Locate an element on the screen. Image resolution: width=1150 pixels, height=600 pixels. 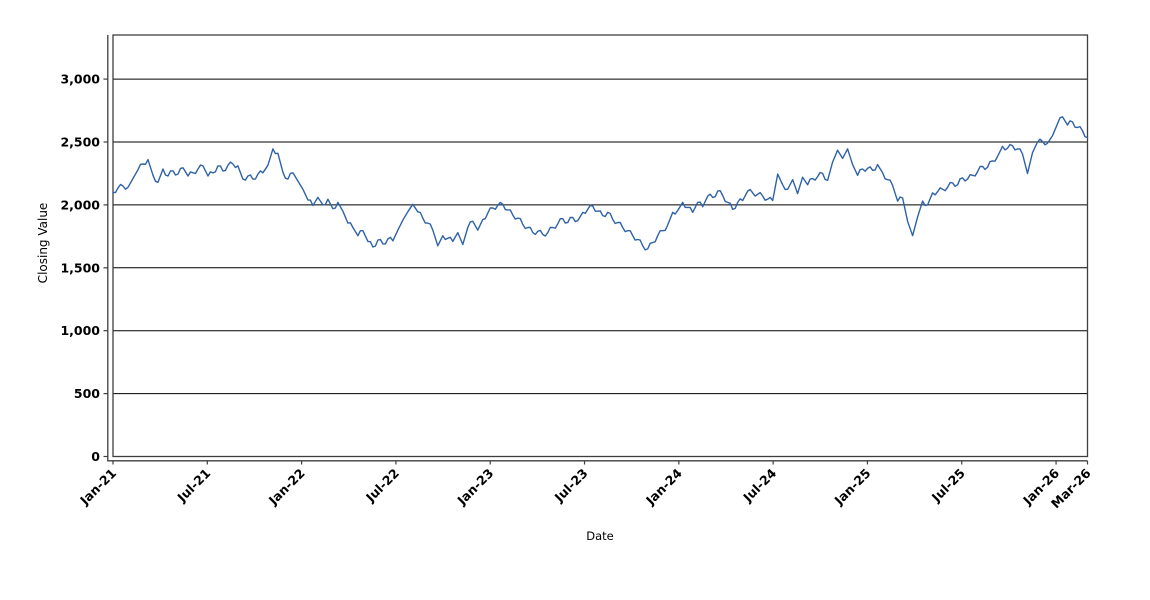
x-tick-label: Jan-23 is located at coordinates (475, 487).